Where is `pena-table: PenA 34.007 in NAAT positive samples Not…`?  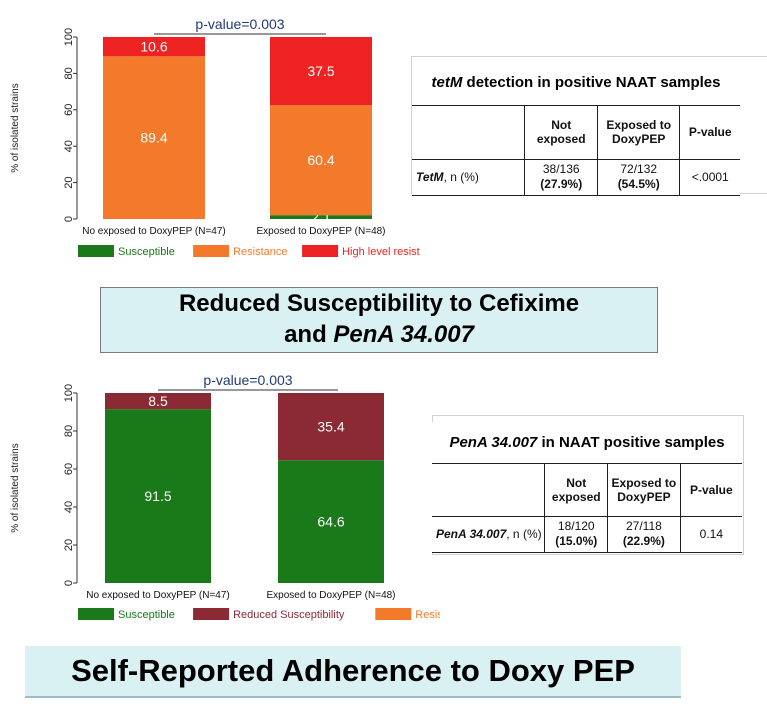 pena-table: PenA 34.007 in NAAT positive samples Not… is located at coordinates (587, 487).